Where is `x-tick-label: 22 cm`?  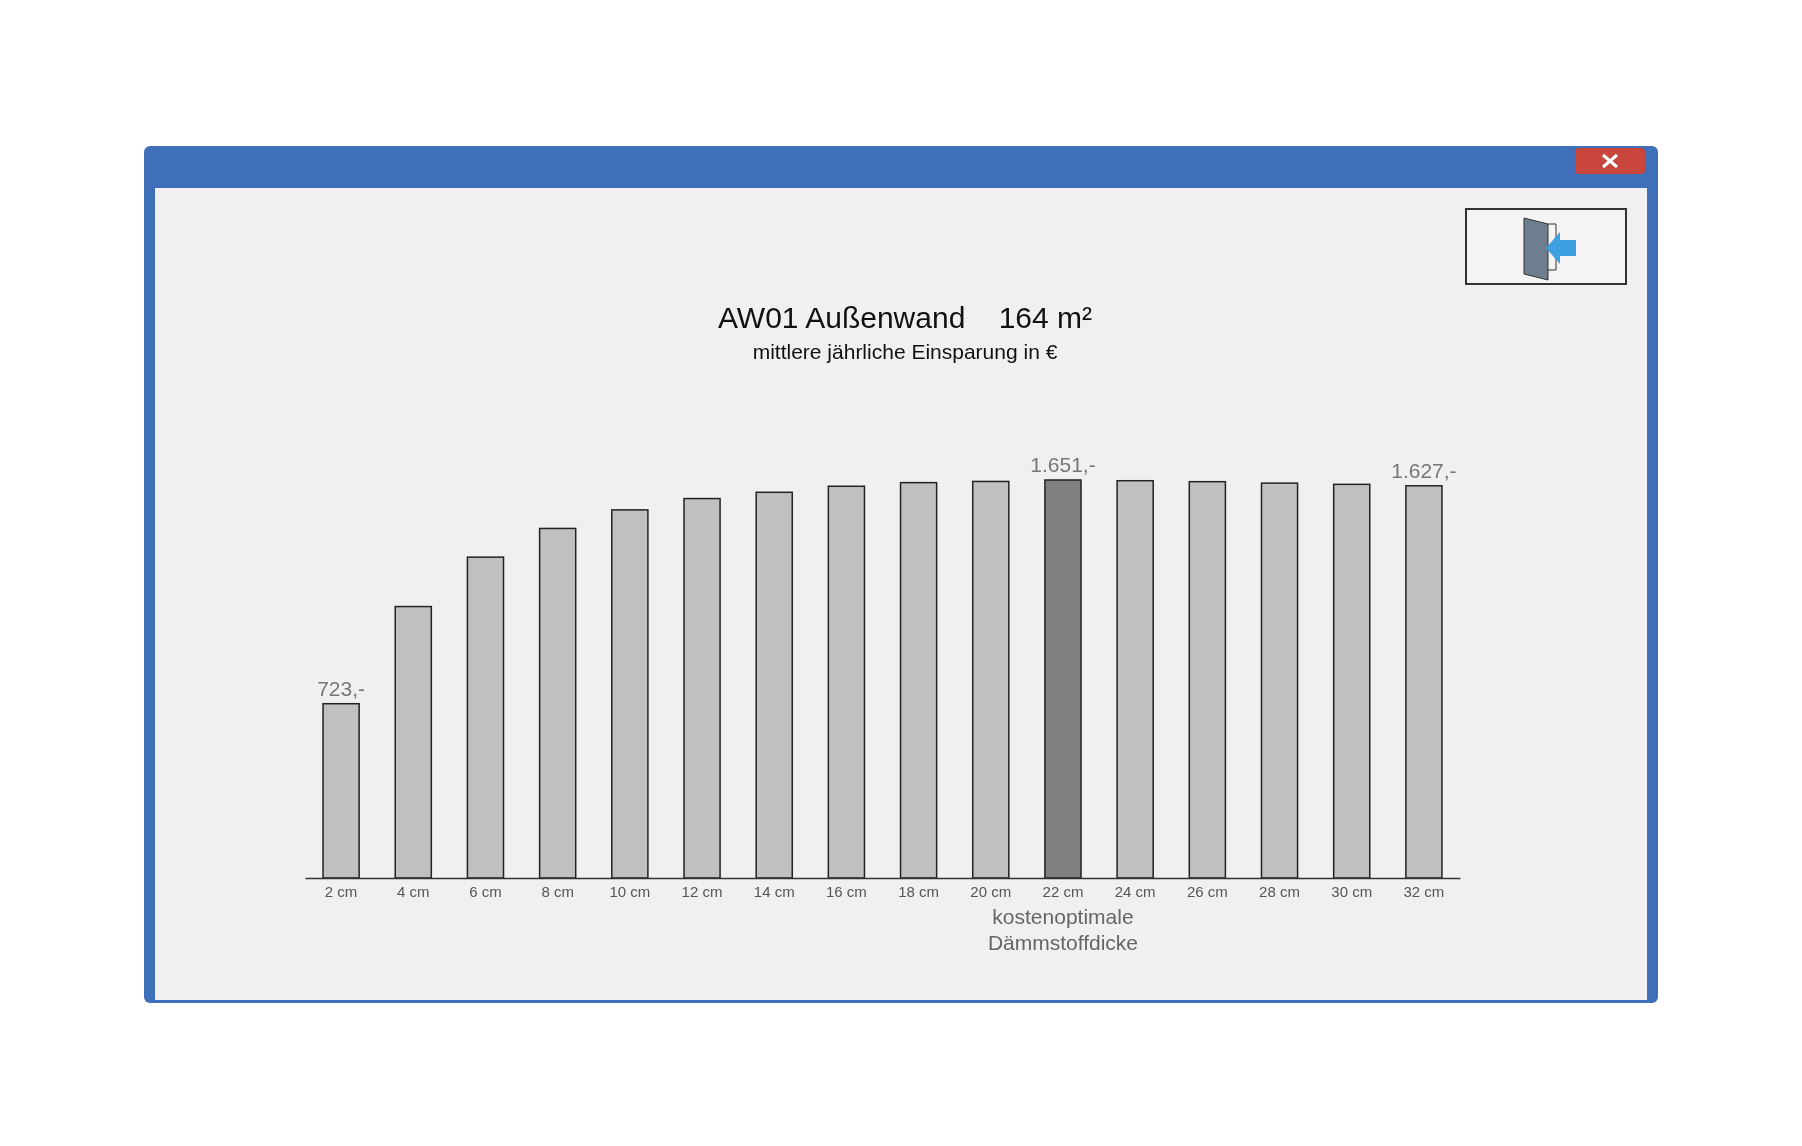
x-tick-label: 22 cm is located at coordinates (1063, 891).